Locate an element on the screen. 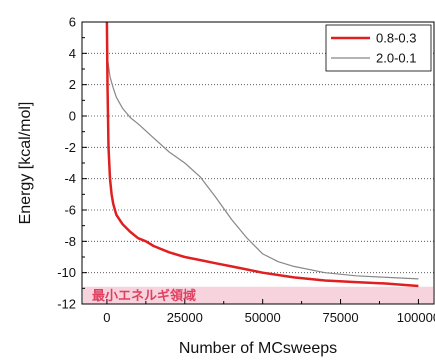 This screenshot has width=435, height=360. x-axis-title: Number of MCsweeps is located at coordinates (258, 348).